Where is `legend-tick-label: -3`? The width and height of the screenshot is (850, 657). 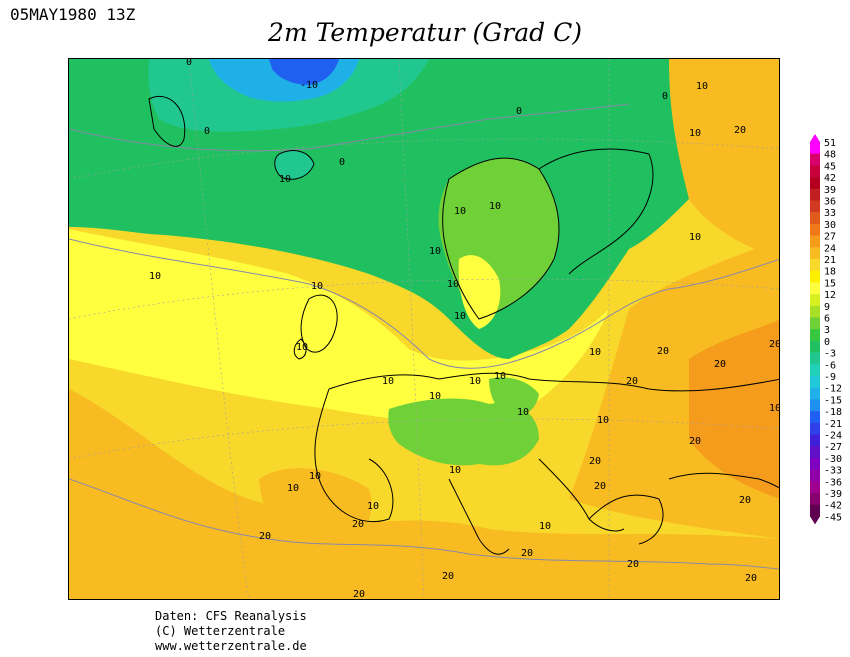
legend-tick-label: -3 is located at coordinates (830, 354).